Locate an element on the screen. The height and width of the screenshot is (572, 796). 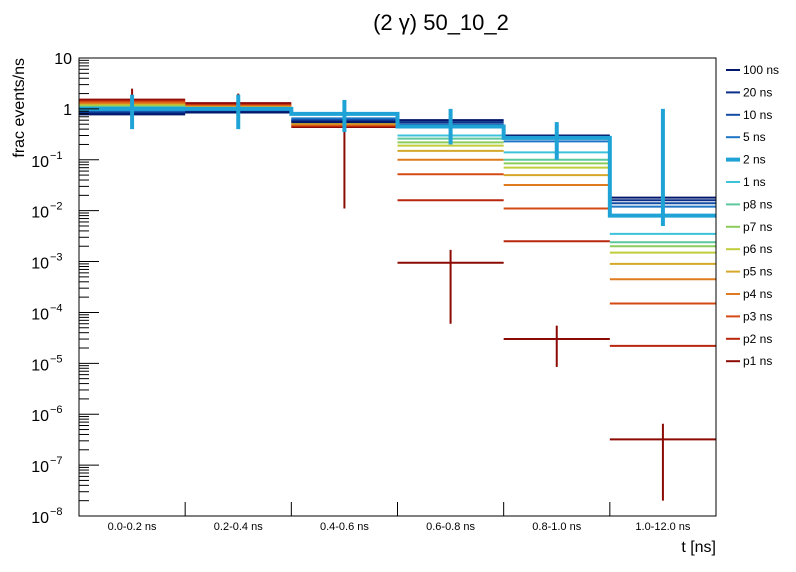
y-tick-label: 10 −7 is located at coordinates (46, 465).